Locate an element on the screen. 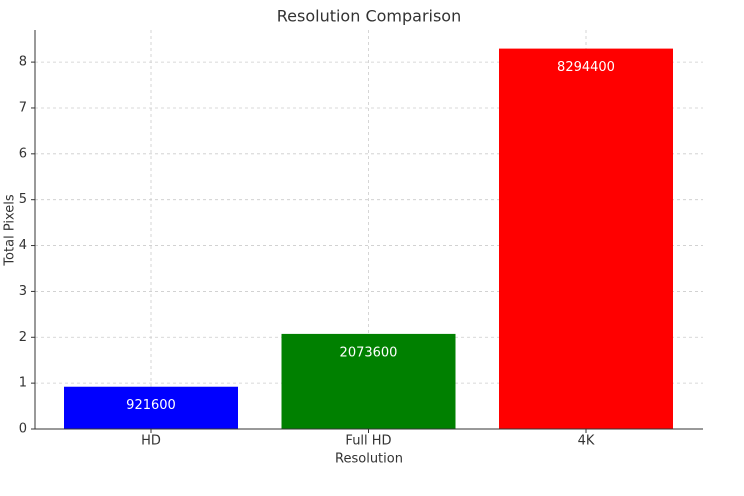 This screenshot has width=744, height=496. x-tick-label: HD is located at coordinates (151, 441).